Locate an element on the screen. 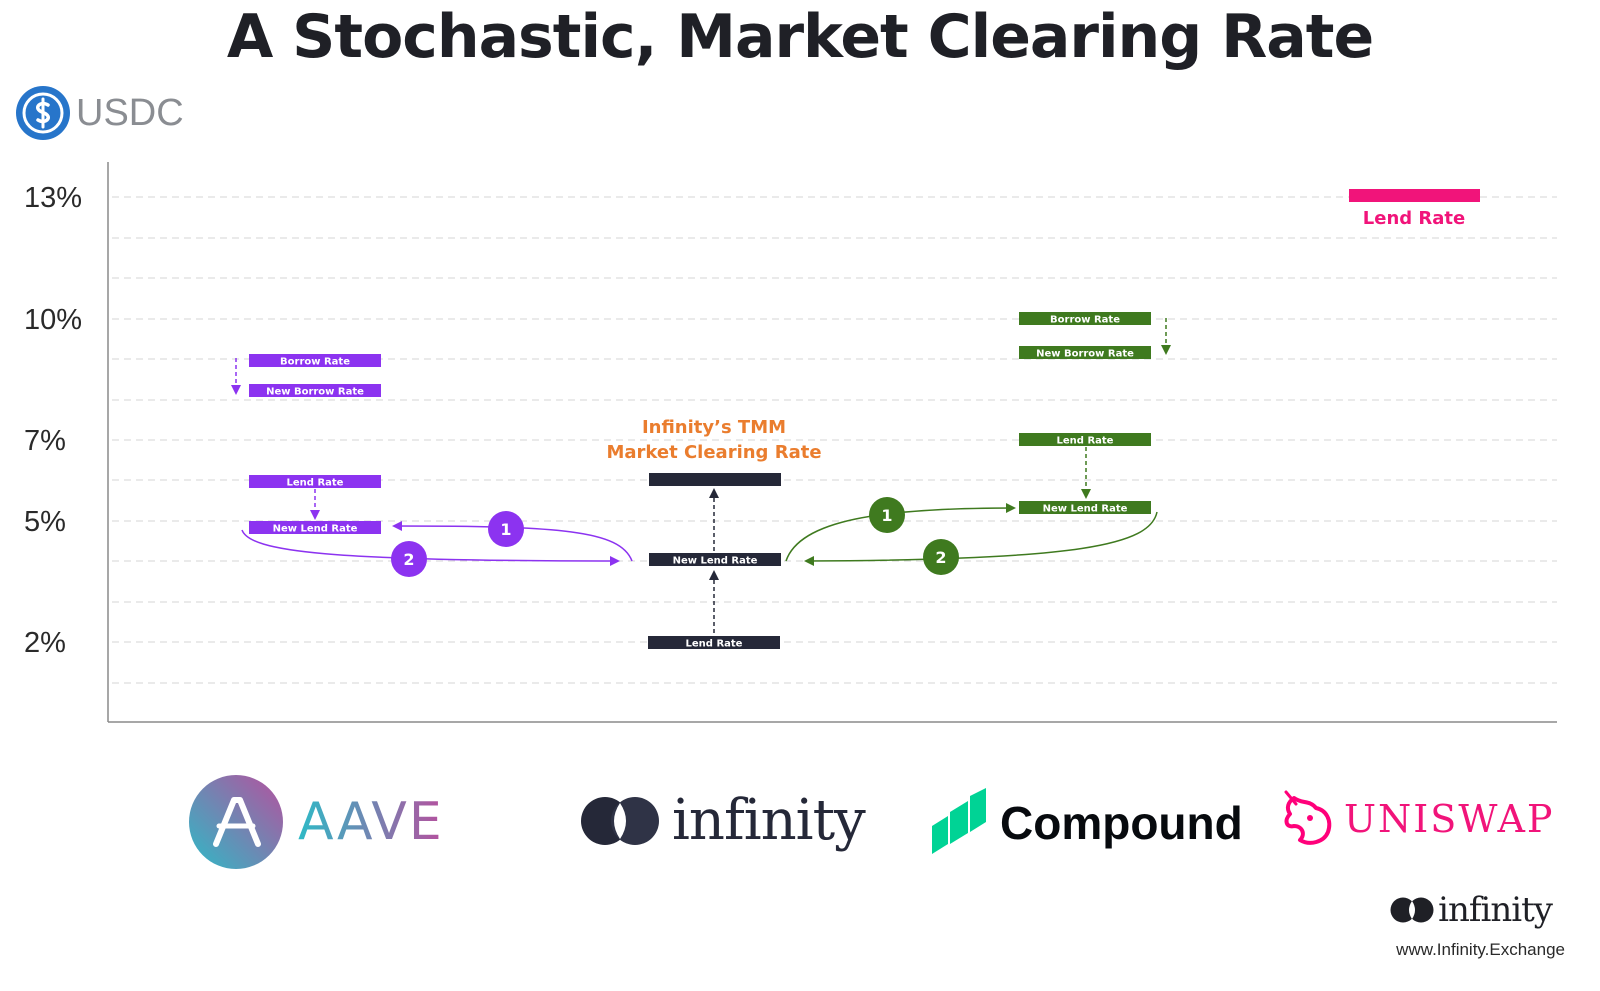 The image size is (1600, 991). tmm-title-line2: Market Clearing Rate is located at coordinates (713, 452).